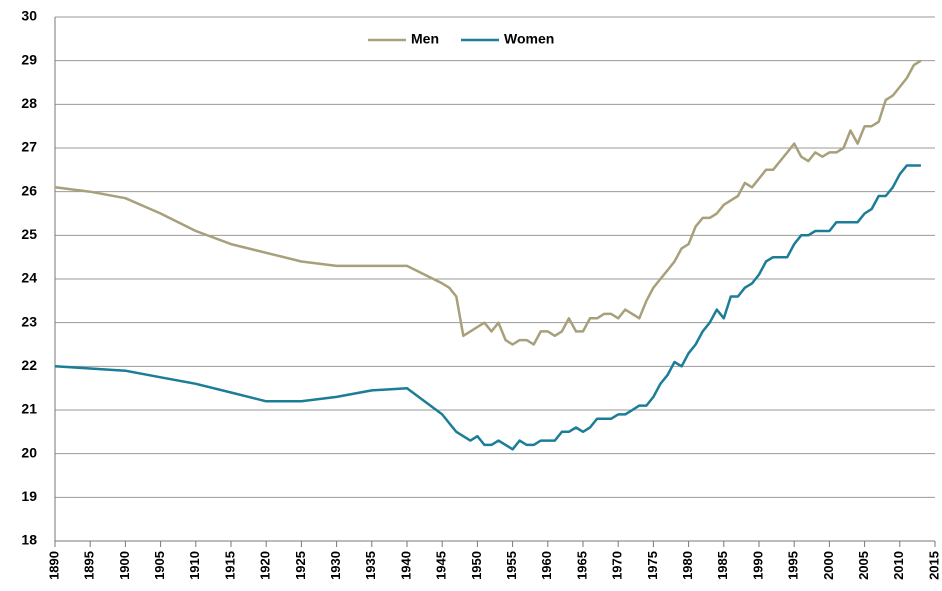 The width and height of the screenshot is (942, 591). I want to click on y-tick-label: 22, so click(29, 365).